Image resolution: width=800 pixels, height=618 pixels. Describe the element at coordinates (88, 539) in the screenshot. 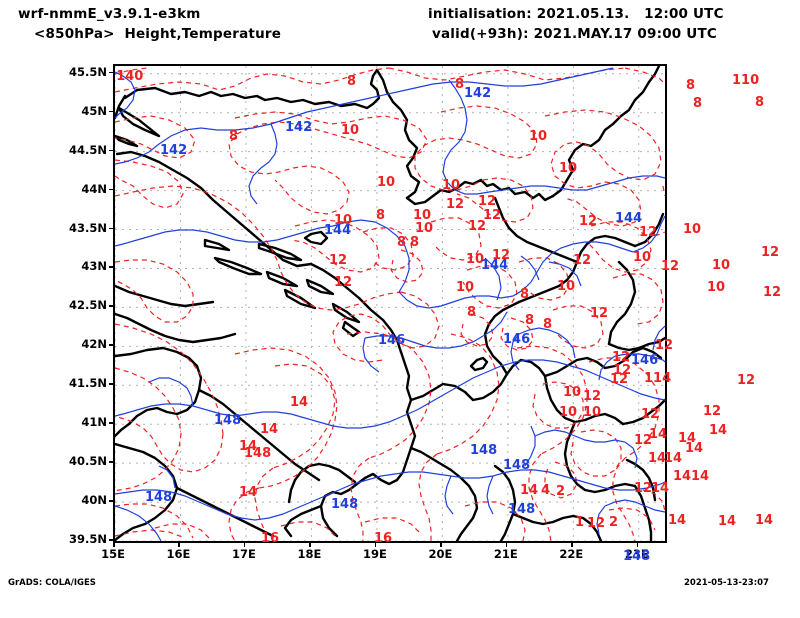

I see `y-axis-tick-label: 39.5N` at that location.